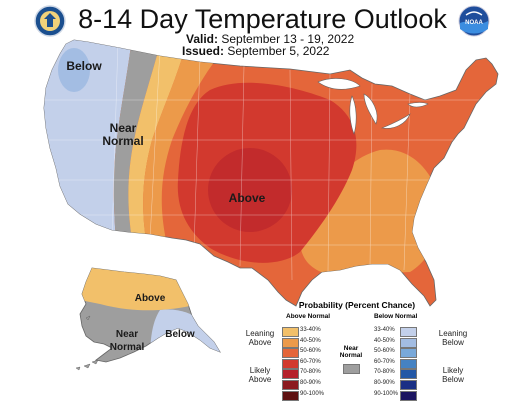 Image resolution: width=525 pixels, height=405 pixels. I want to click on legend-leaning-below: Leaning Below, so click(453, 338).